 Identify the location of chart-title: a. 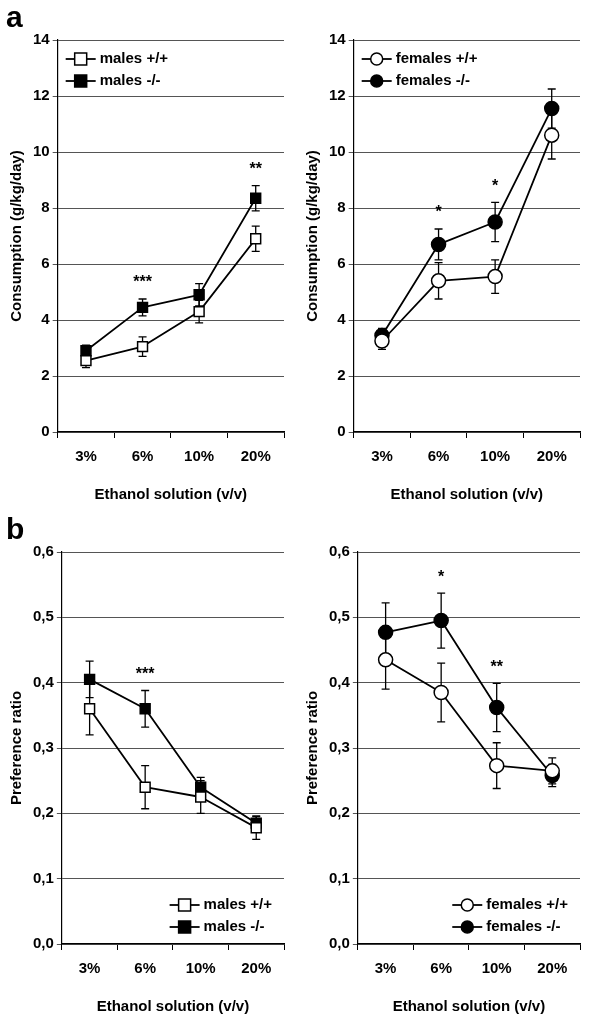
(14, 17).